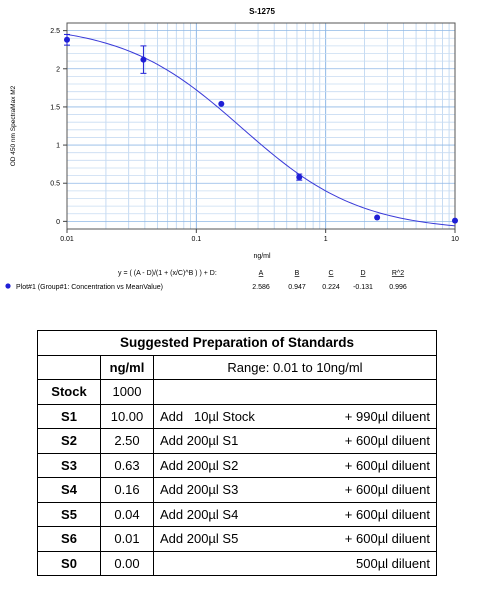  What do you see at coordinates (69, 367) in the screenshot?
I see `header-empty-cell` at bounding box center [69, 367].